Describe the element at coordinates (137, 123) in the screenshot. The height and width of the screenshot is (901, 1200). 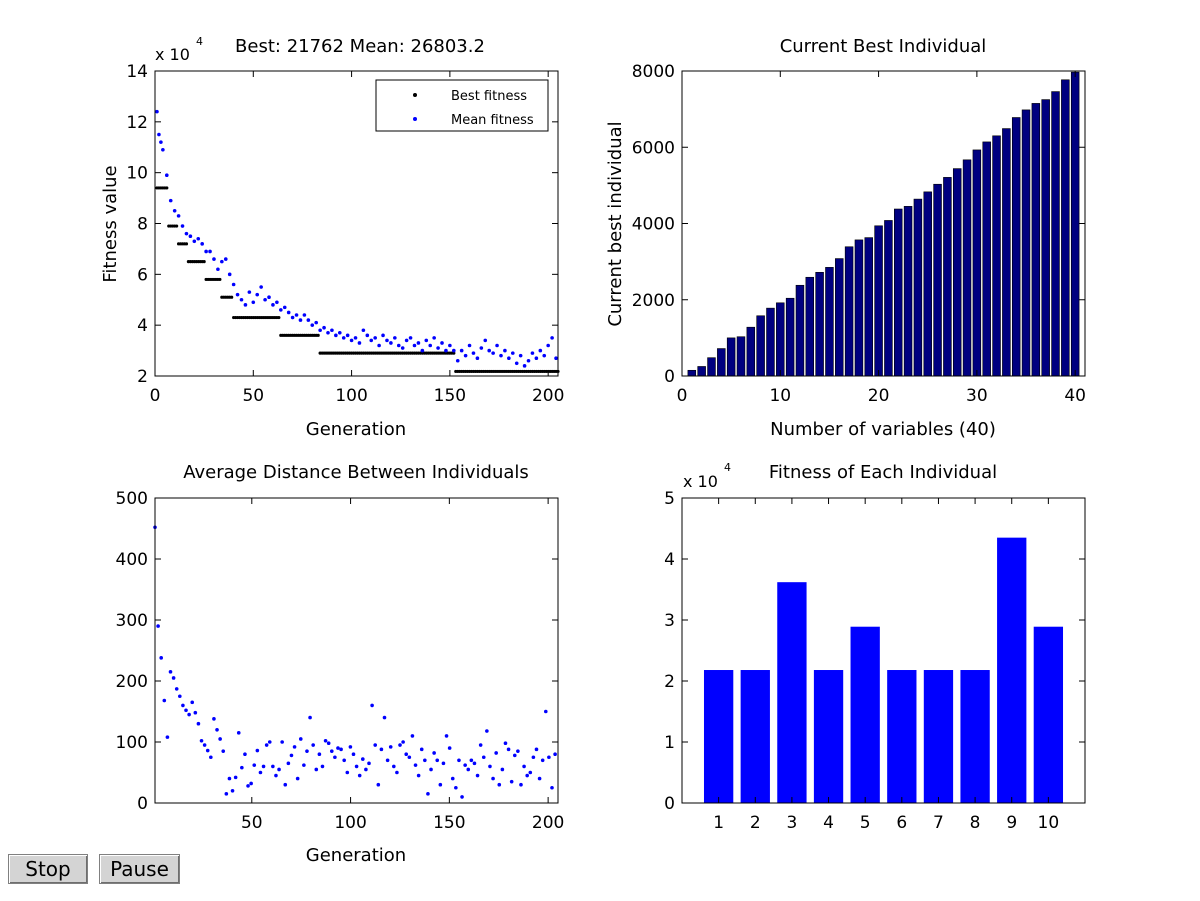
I see `fitness-ytick-label: 12` at that location.